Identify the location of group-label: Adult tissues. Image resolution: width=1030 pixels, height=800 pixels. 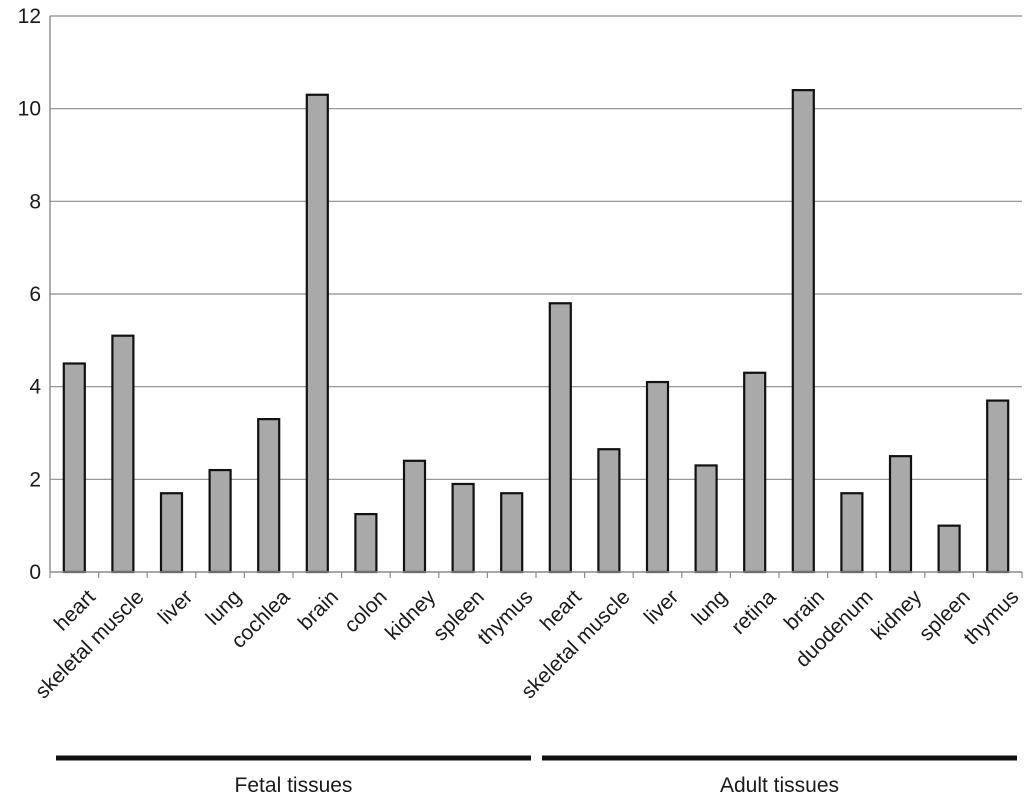
(779, 785).